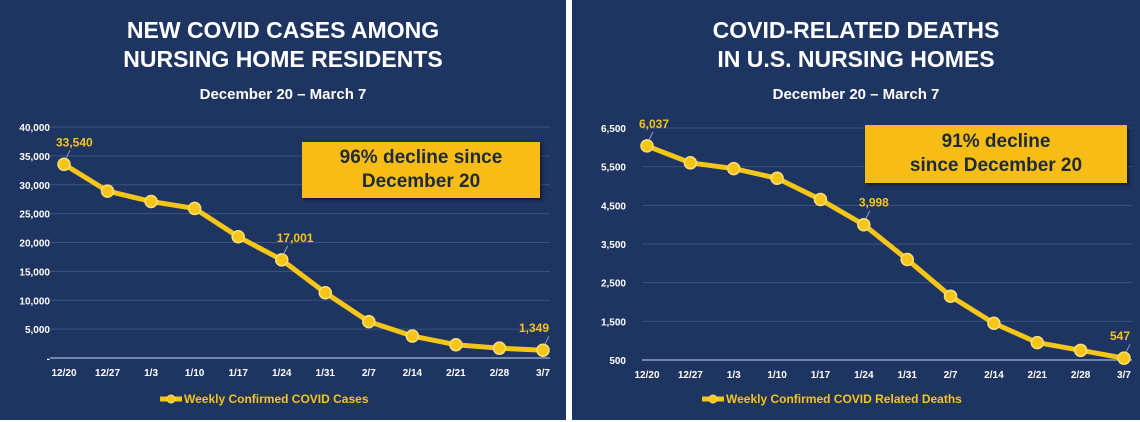  What do you see at coordinates (856, 30) in the screenshot?
I see `title-line: COVID-RELATED DEATHS` at bounding box center [856, 30].